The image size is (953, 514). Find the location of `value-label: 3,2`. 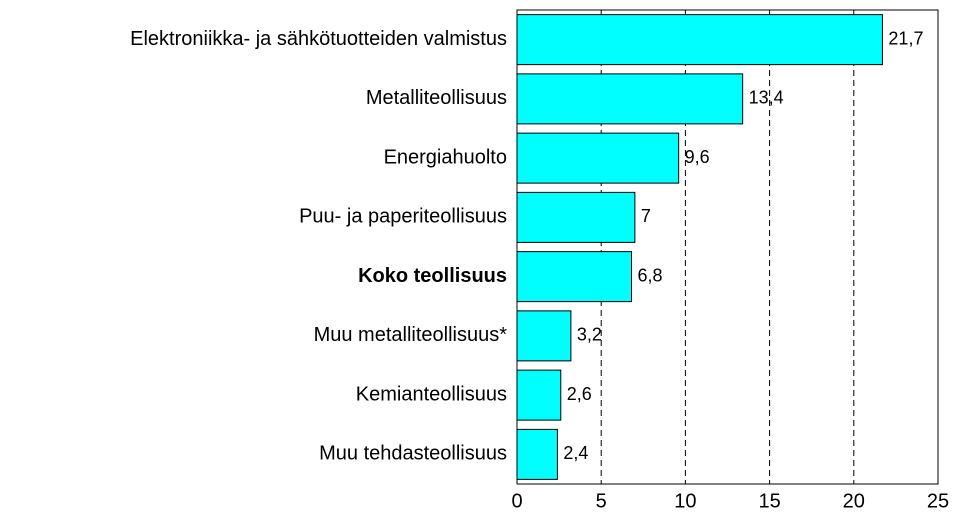

value-label: 3,2 is located at coordinates (589, 335).